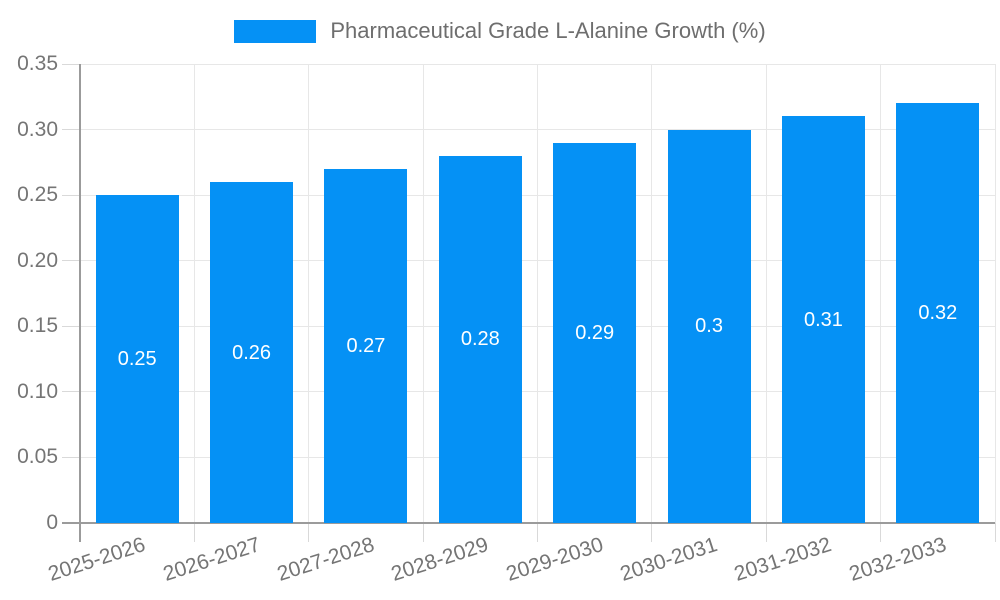 Image resolution: width=1000 pixels, height=600 pixels. I want to click on bar-value-label: 0.25, so click(137, 359).